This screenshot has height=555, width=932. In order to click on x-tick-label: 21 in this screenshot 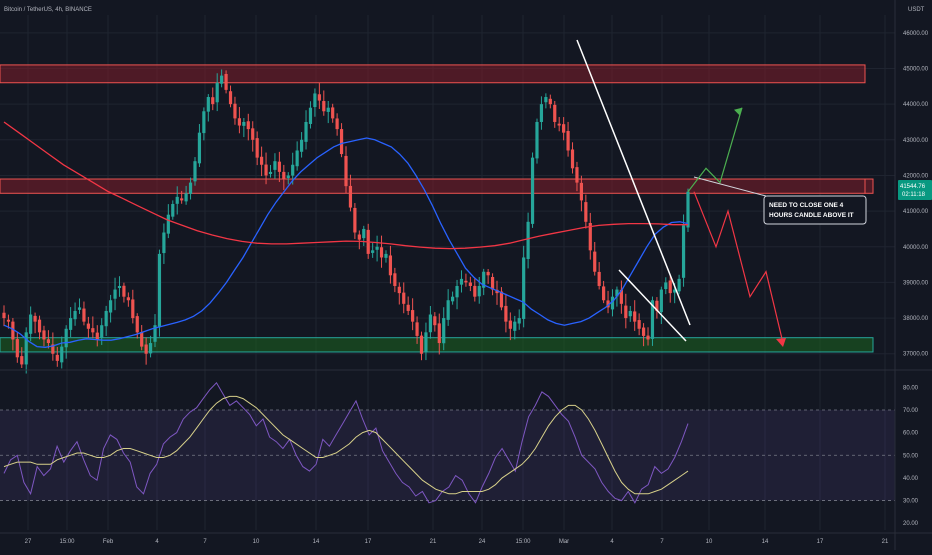, I will do `click(433, 542)`.